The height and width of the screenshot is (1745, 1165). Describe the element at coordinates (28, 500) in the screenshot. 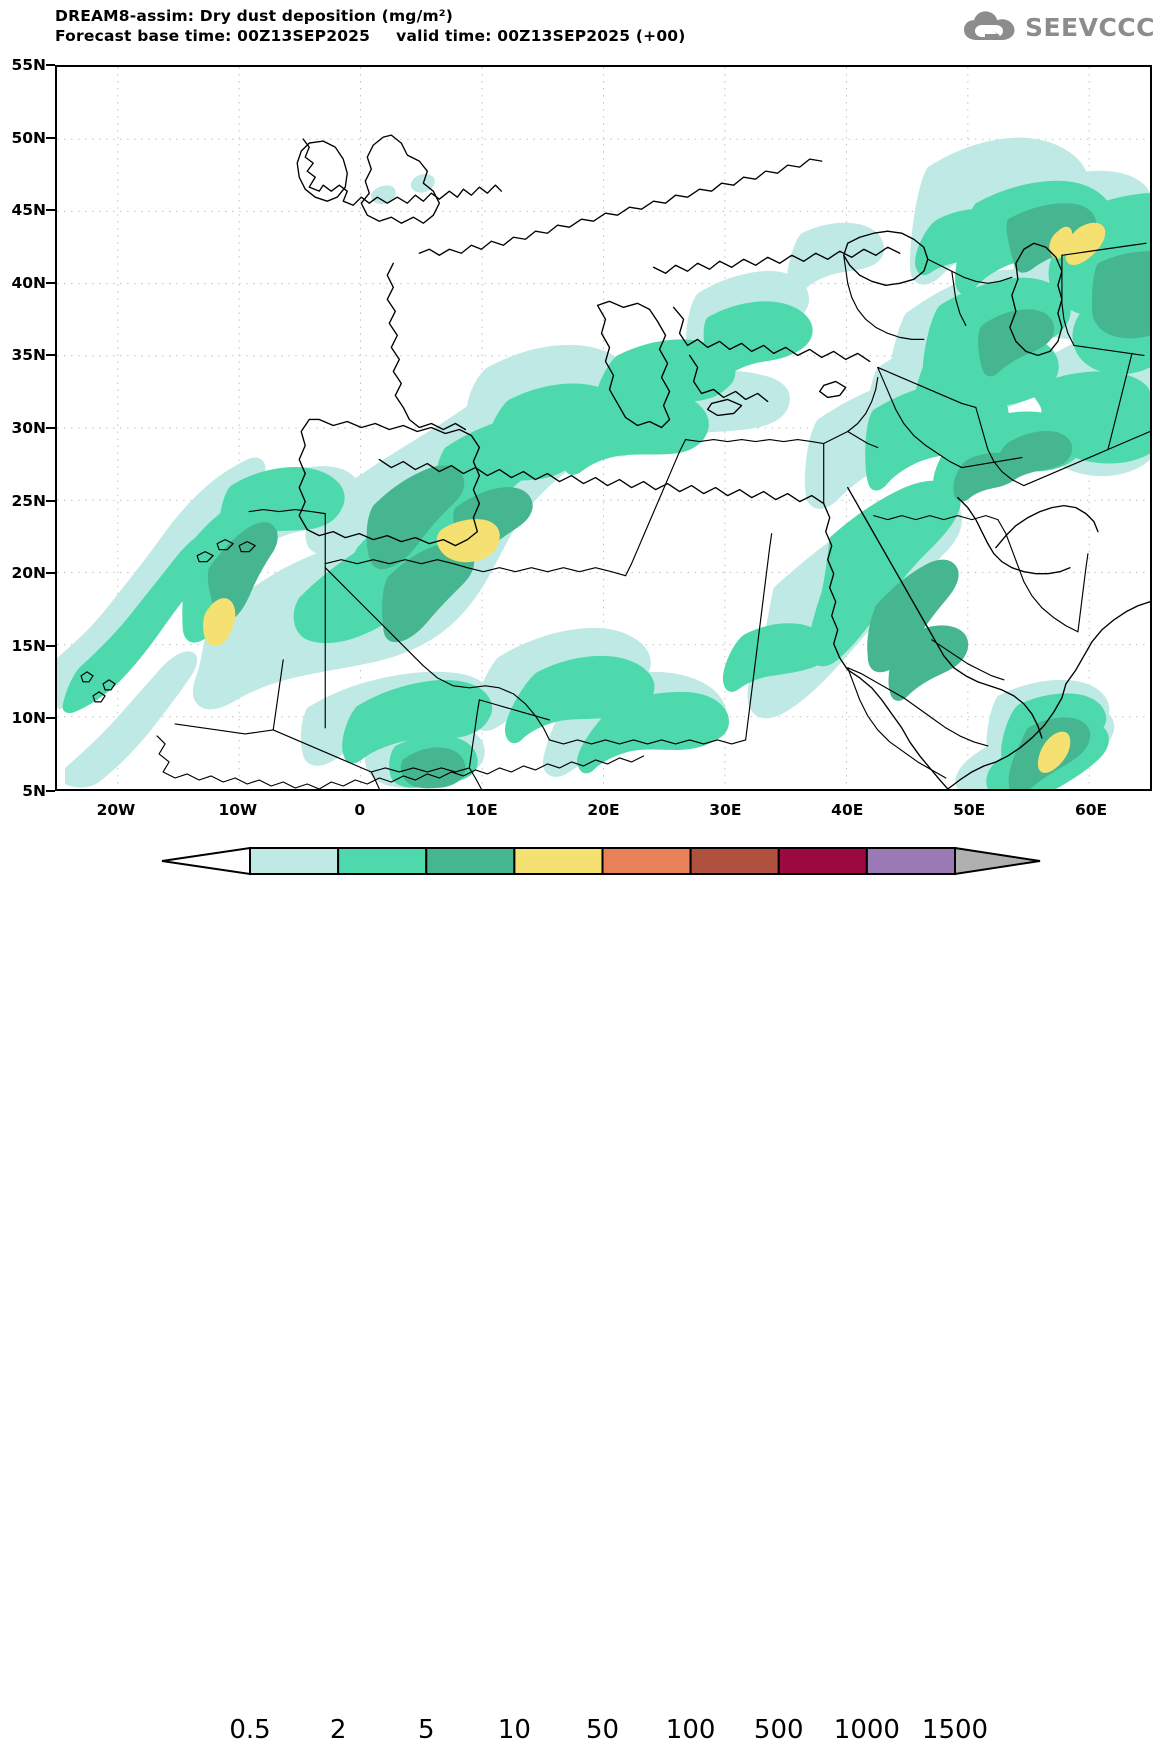

I see `y-tick-label-25N: 25N` at that location.